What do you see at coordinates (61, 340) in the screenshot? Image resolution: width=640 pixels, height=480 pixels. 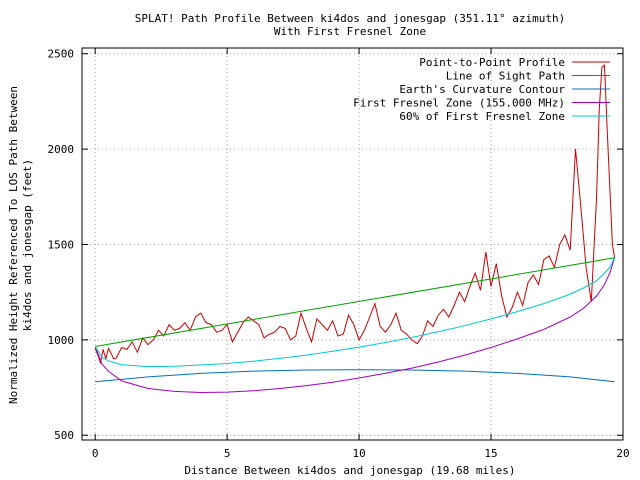 I see `y-tick-label: 1000` at bounding box center [61, 340].